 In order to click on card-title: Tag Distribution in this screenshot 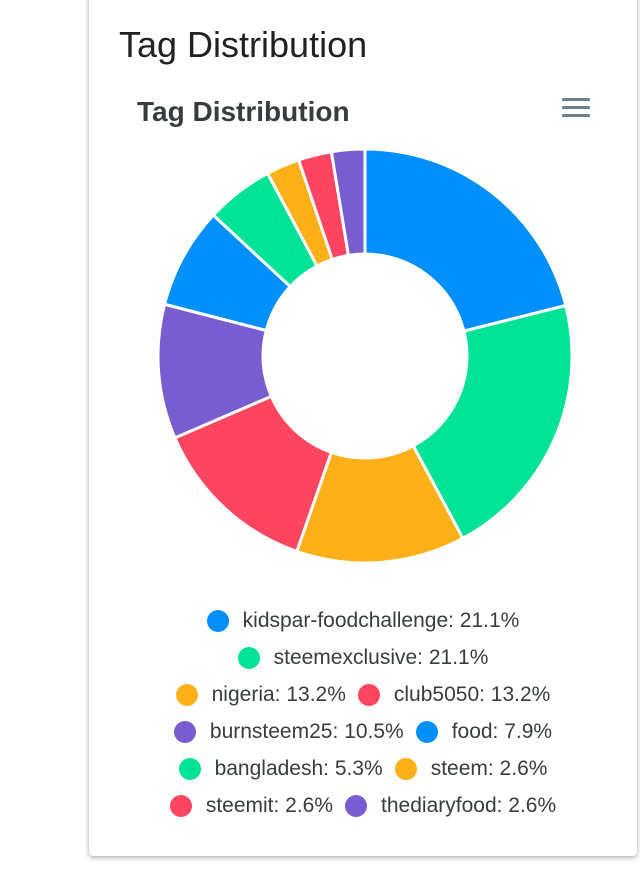, I will do `click(243, 44)`.